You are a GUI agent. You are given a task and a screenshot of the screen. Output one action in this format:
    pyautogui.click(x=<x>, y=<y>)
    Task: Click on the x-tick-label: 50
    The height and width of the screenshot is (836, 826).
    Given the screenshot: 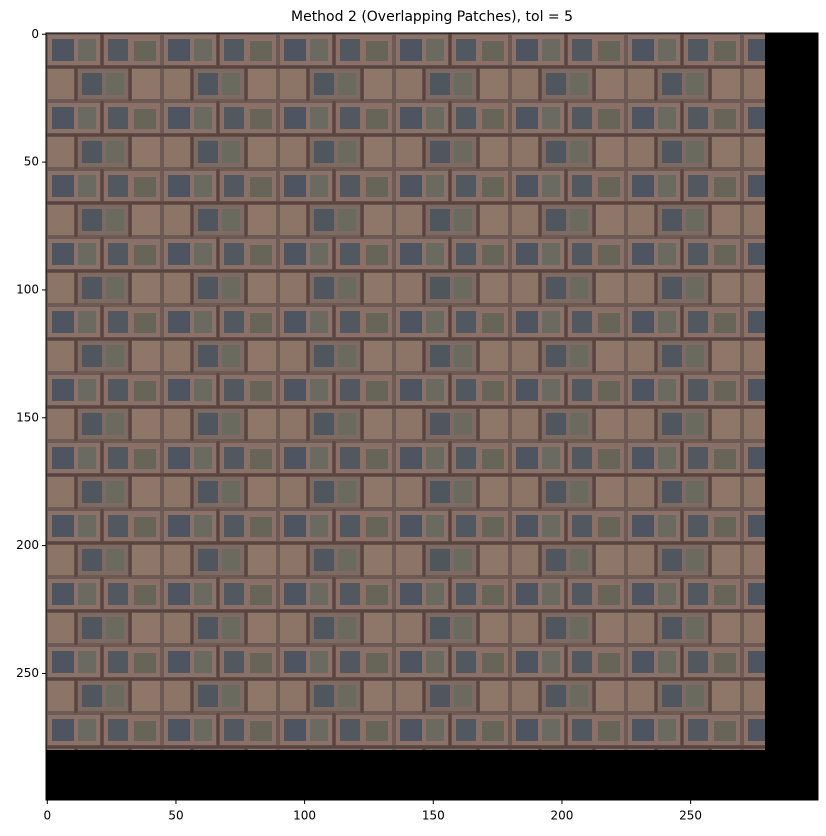 What is the action you would take?
    pyautogui.click(x=175, y=816)
    